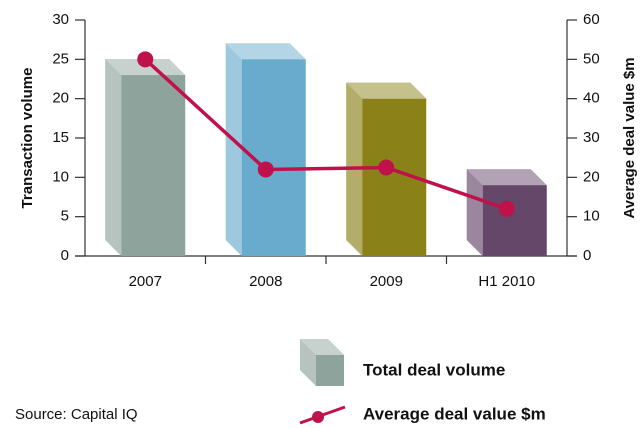 This screenshot has width=642, height=428. What do you see at coordinates (591, 58) in the screenshot?
I see `y2-tick-label: 50` at bounding box center [591, 58].